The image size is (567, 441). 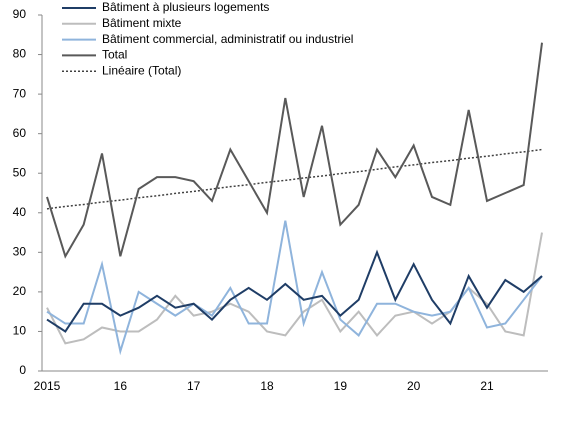 I want to click on y-tick-label: 90, so click(x=20, y=14).